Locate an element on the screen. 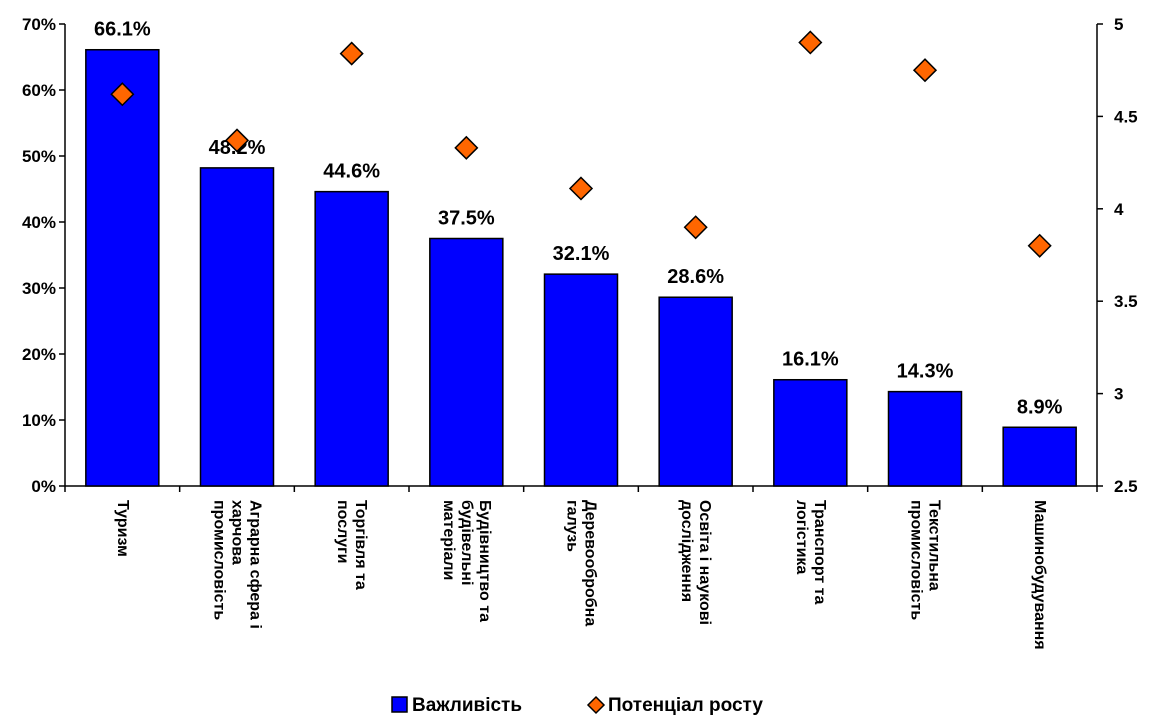  bar-value-label: 44.6% is located at coordinates (351, 172).